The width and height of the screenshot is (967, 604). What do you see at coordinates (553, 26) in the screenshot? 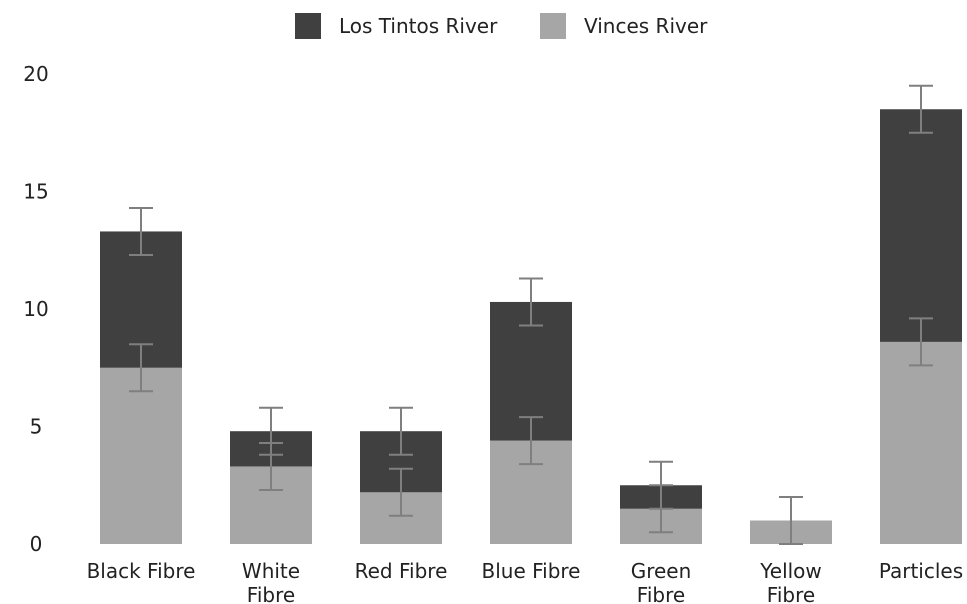
I see `legend-swatch-vinces-river` at bounding box center [553, 26].